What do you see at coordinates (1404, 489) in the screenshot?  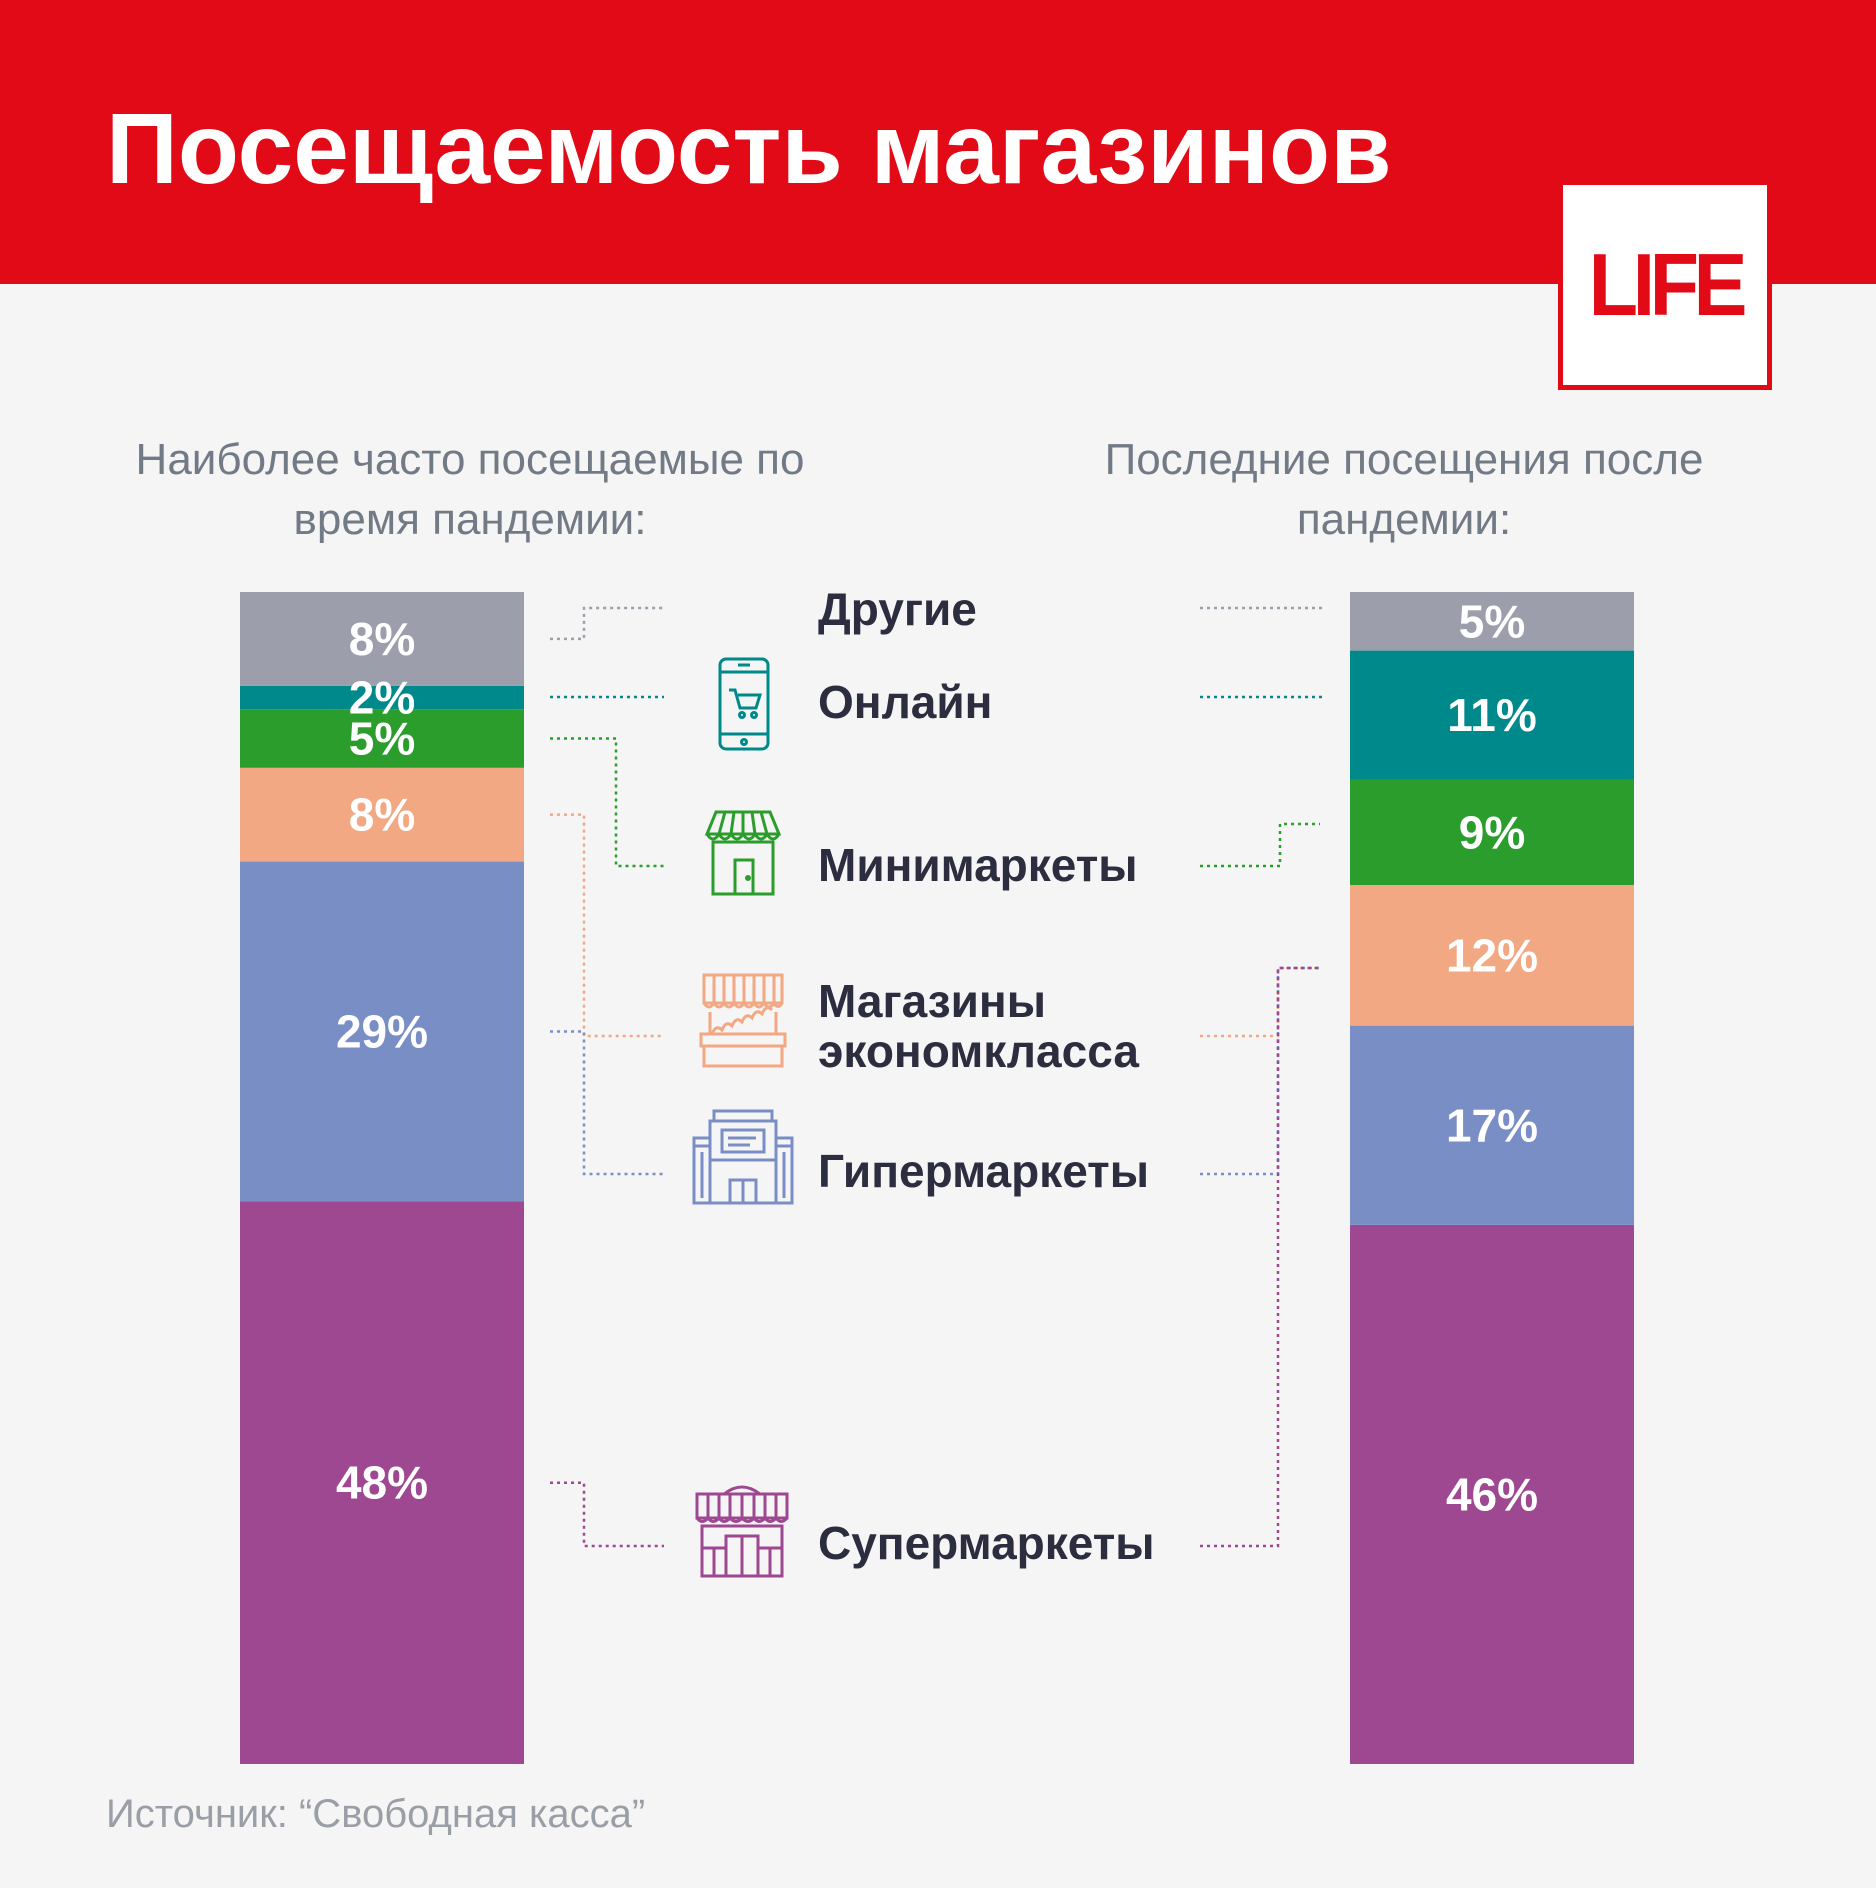 I see `subtitle-right: Последние посещения после пандемии:` at bounding box center [1404, 489].